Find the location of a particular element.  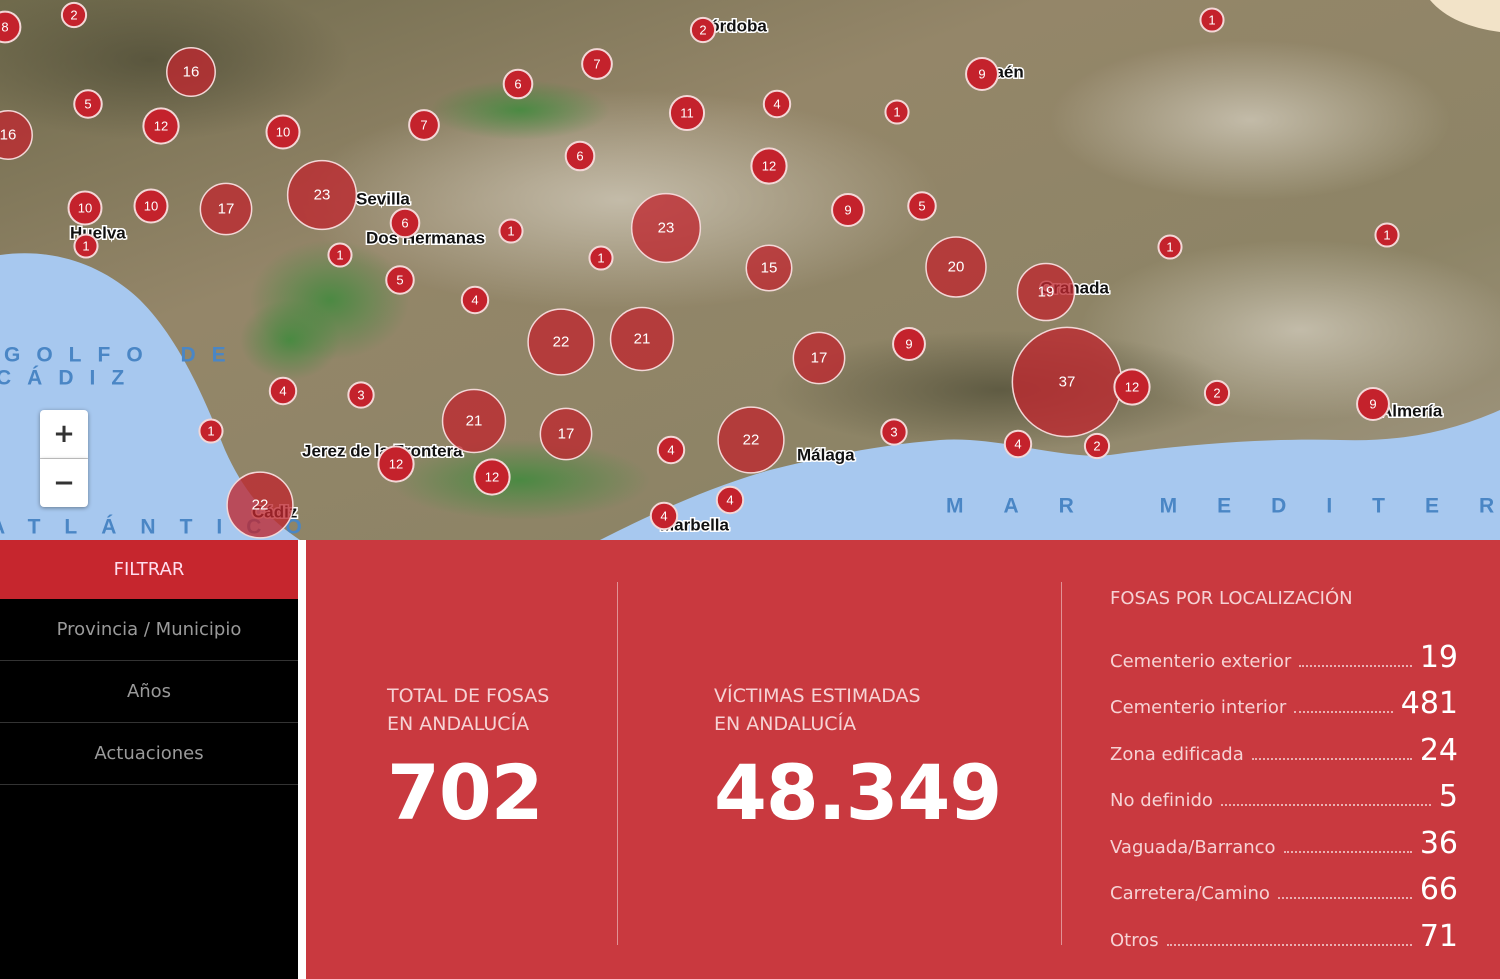

cluster-count: 5 is located at coordinates (399, 280).